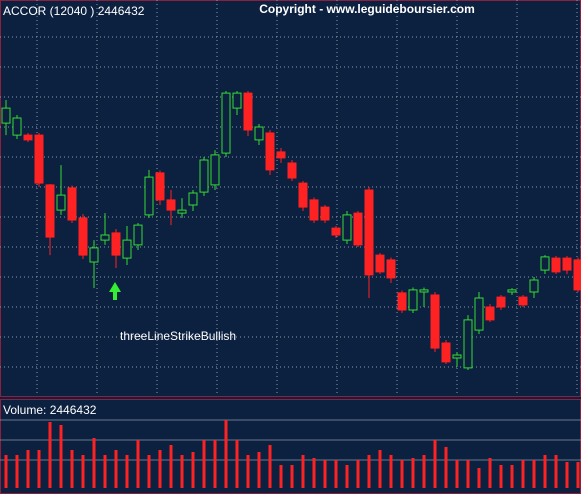  What do you see at coordinates (178, 336) in the screenshot?
I see `annotation: threeLineStrikeBullish` at bounding box center [178, 336].